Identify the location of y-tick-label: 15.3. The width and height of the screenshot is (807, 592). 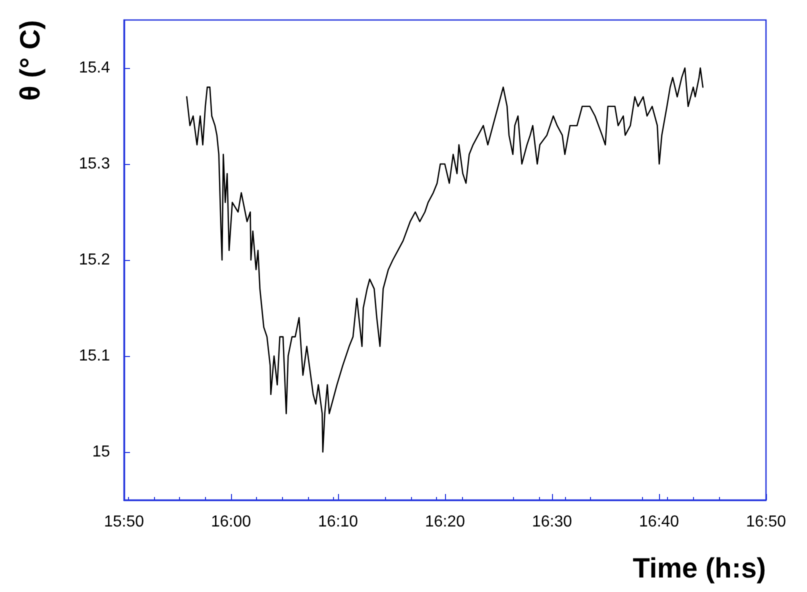
(94, 164).